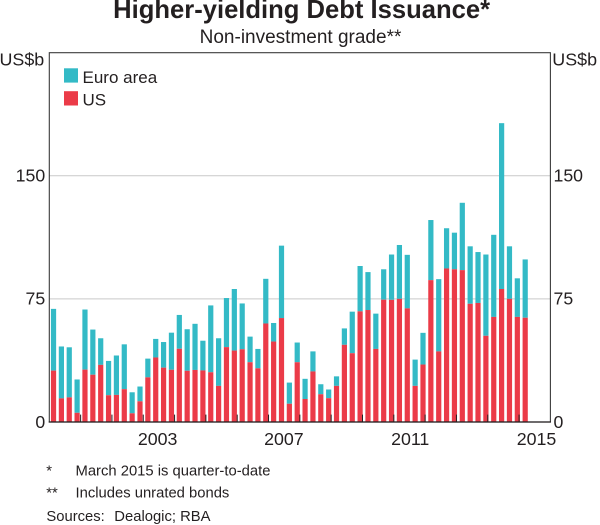 The width and height of the screenshot is (600, 525). I want to click on svg-text: Higher-yielding Debt Issuance*, so click(301, 12).